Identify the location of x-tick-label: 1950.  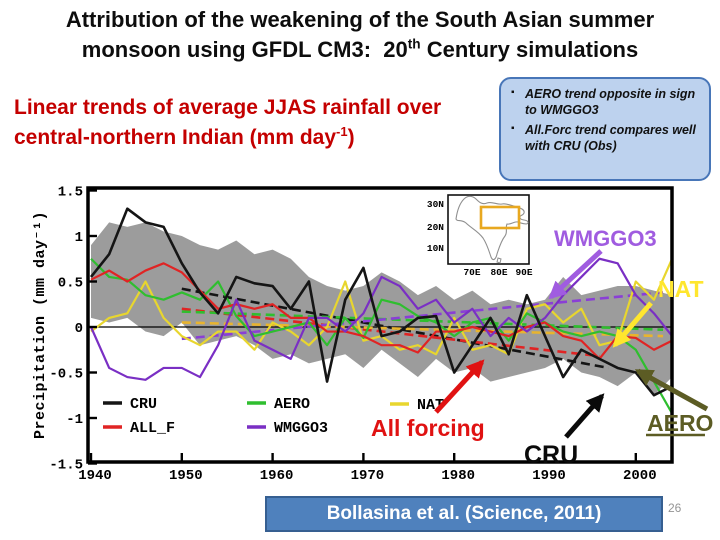
(186, 476).